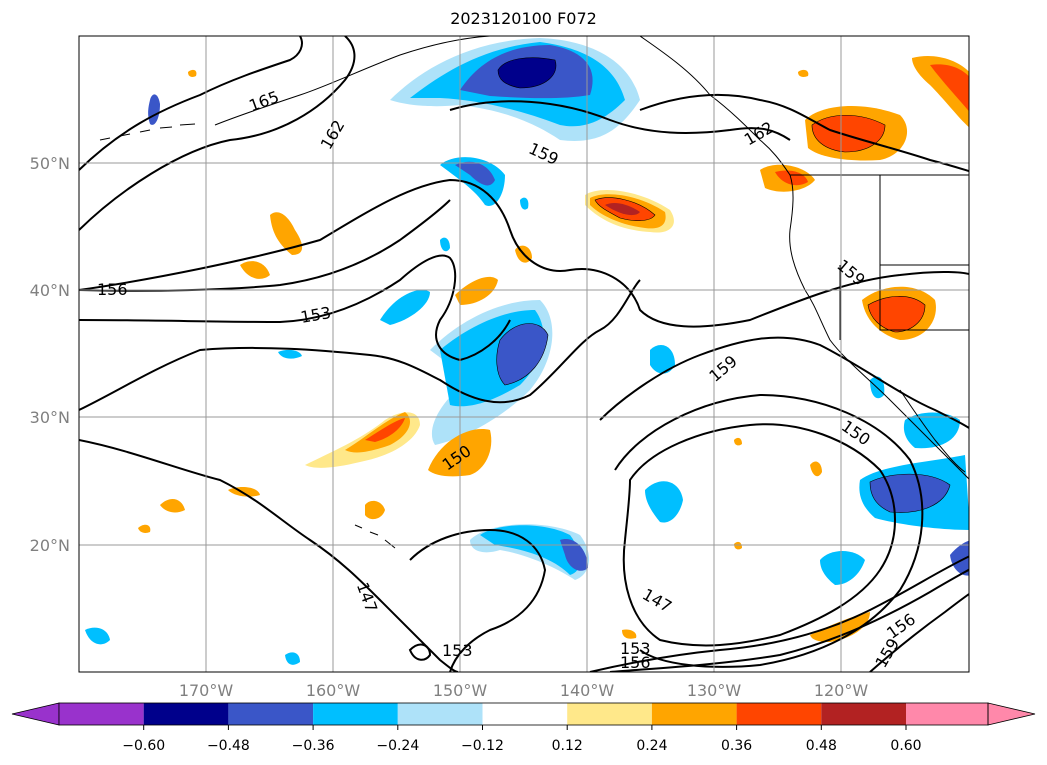 Image resolution: width=1047 pixels, height=765 pixels. What do you see at coordinates (904, 257) in the screenshot?
I see `state-borders` at bounding box center [904, 257].